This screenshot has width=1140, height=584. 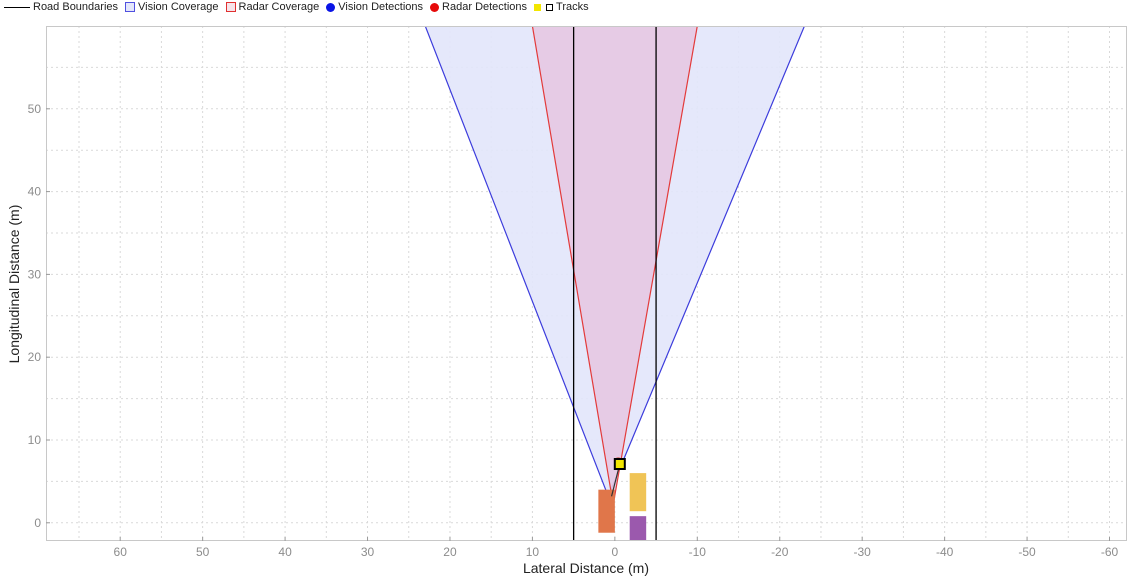 I want to click on vehicle-ego, so click(x=606, y=511).